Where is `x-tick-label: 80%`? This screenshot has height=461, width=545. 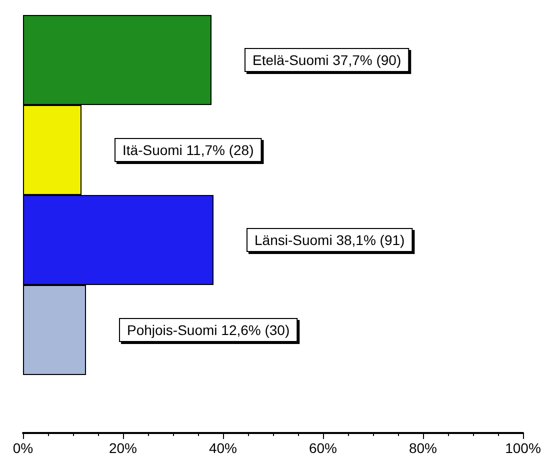 x-tick-label: 80% is located at coordinates (423, 448).